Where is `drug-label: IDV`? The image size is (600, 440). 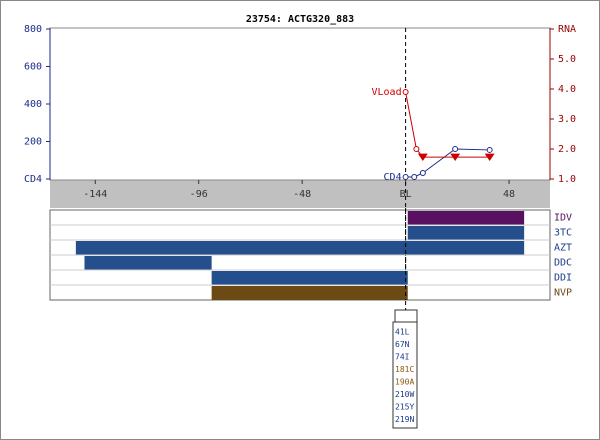 drug-label: IDV is located at coordinates (563, 218).